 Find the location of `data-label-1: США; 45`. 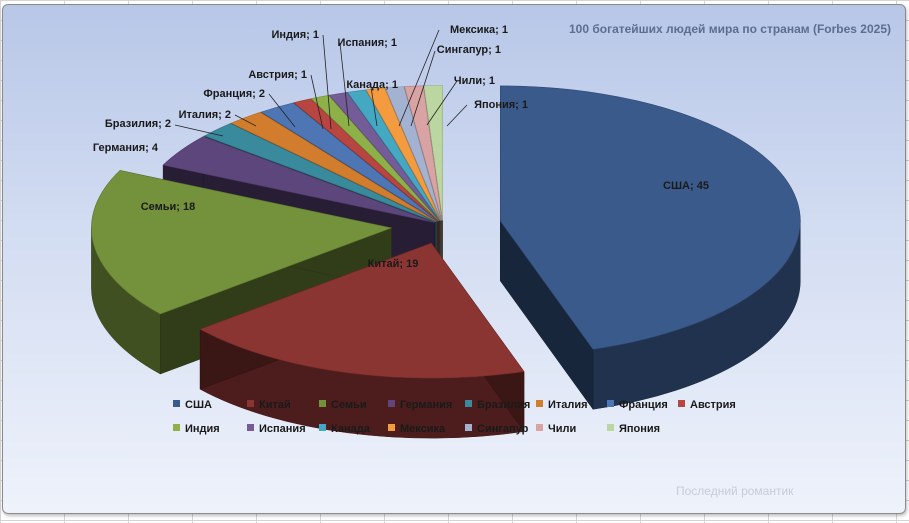

data-label-1: США; 45 is located at coordinates (686, 186).